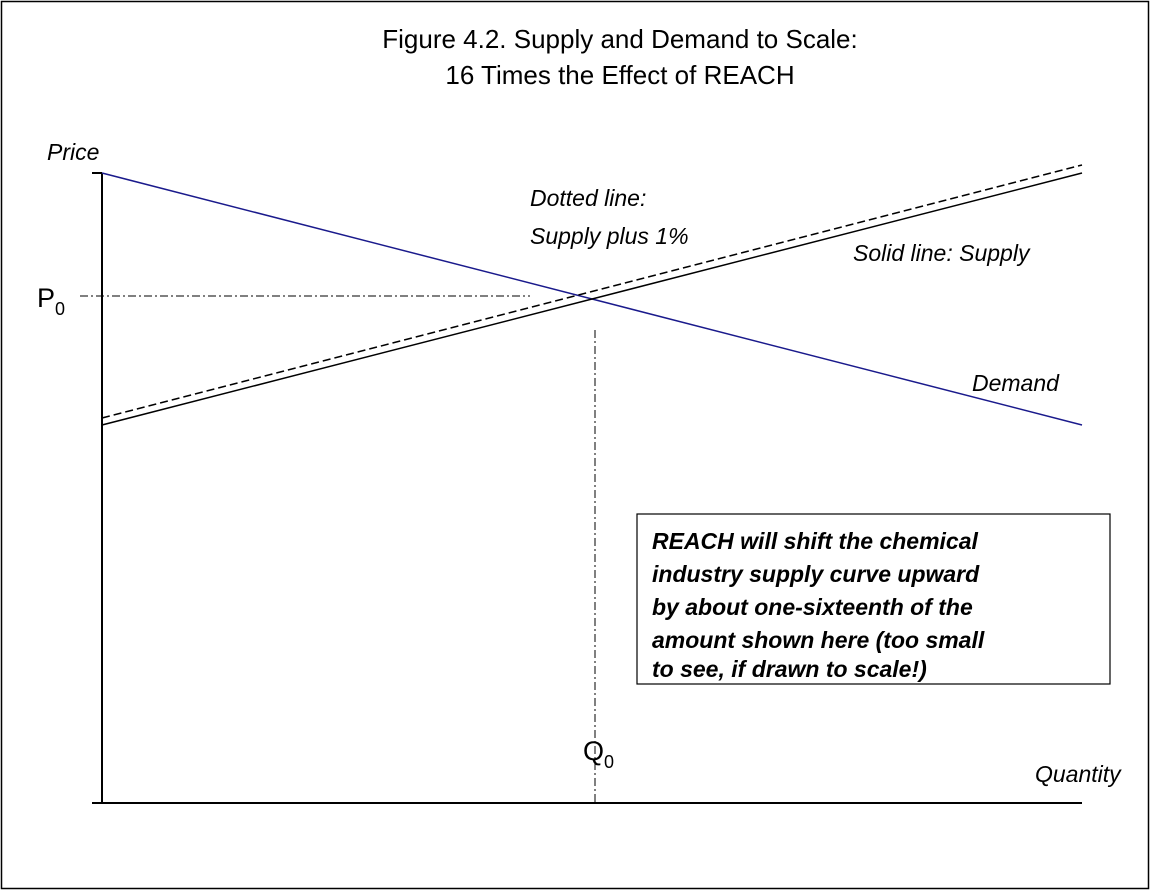 The image size is (1150, 890). I want to click on price-marker: P0, so click(51, 301).